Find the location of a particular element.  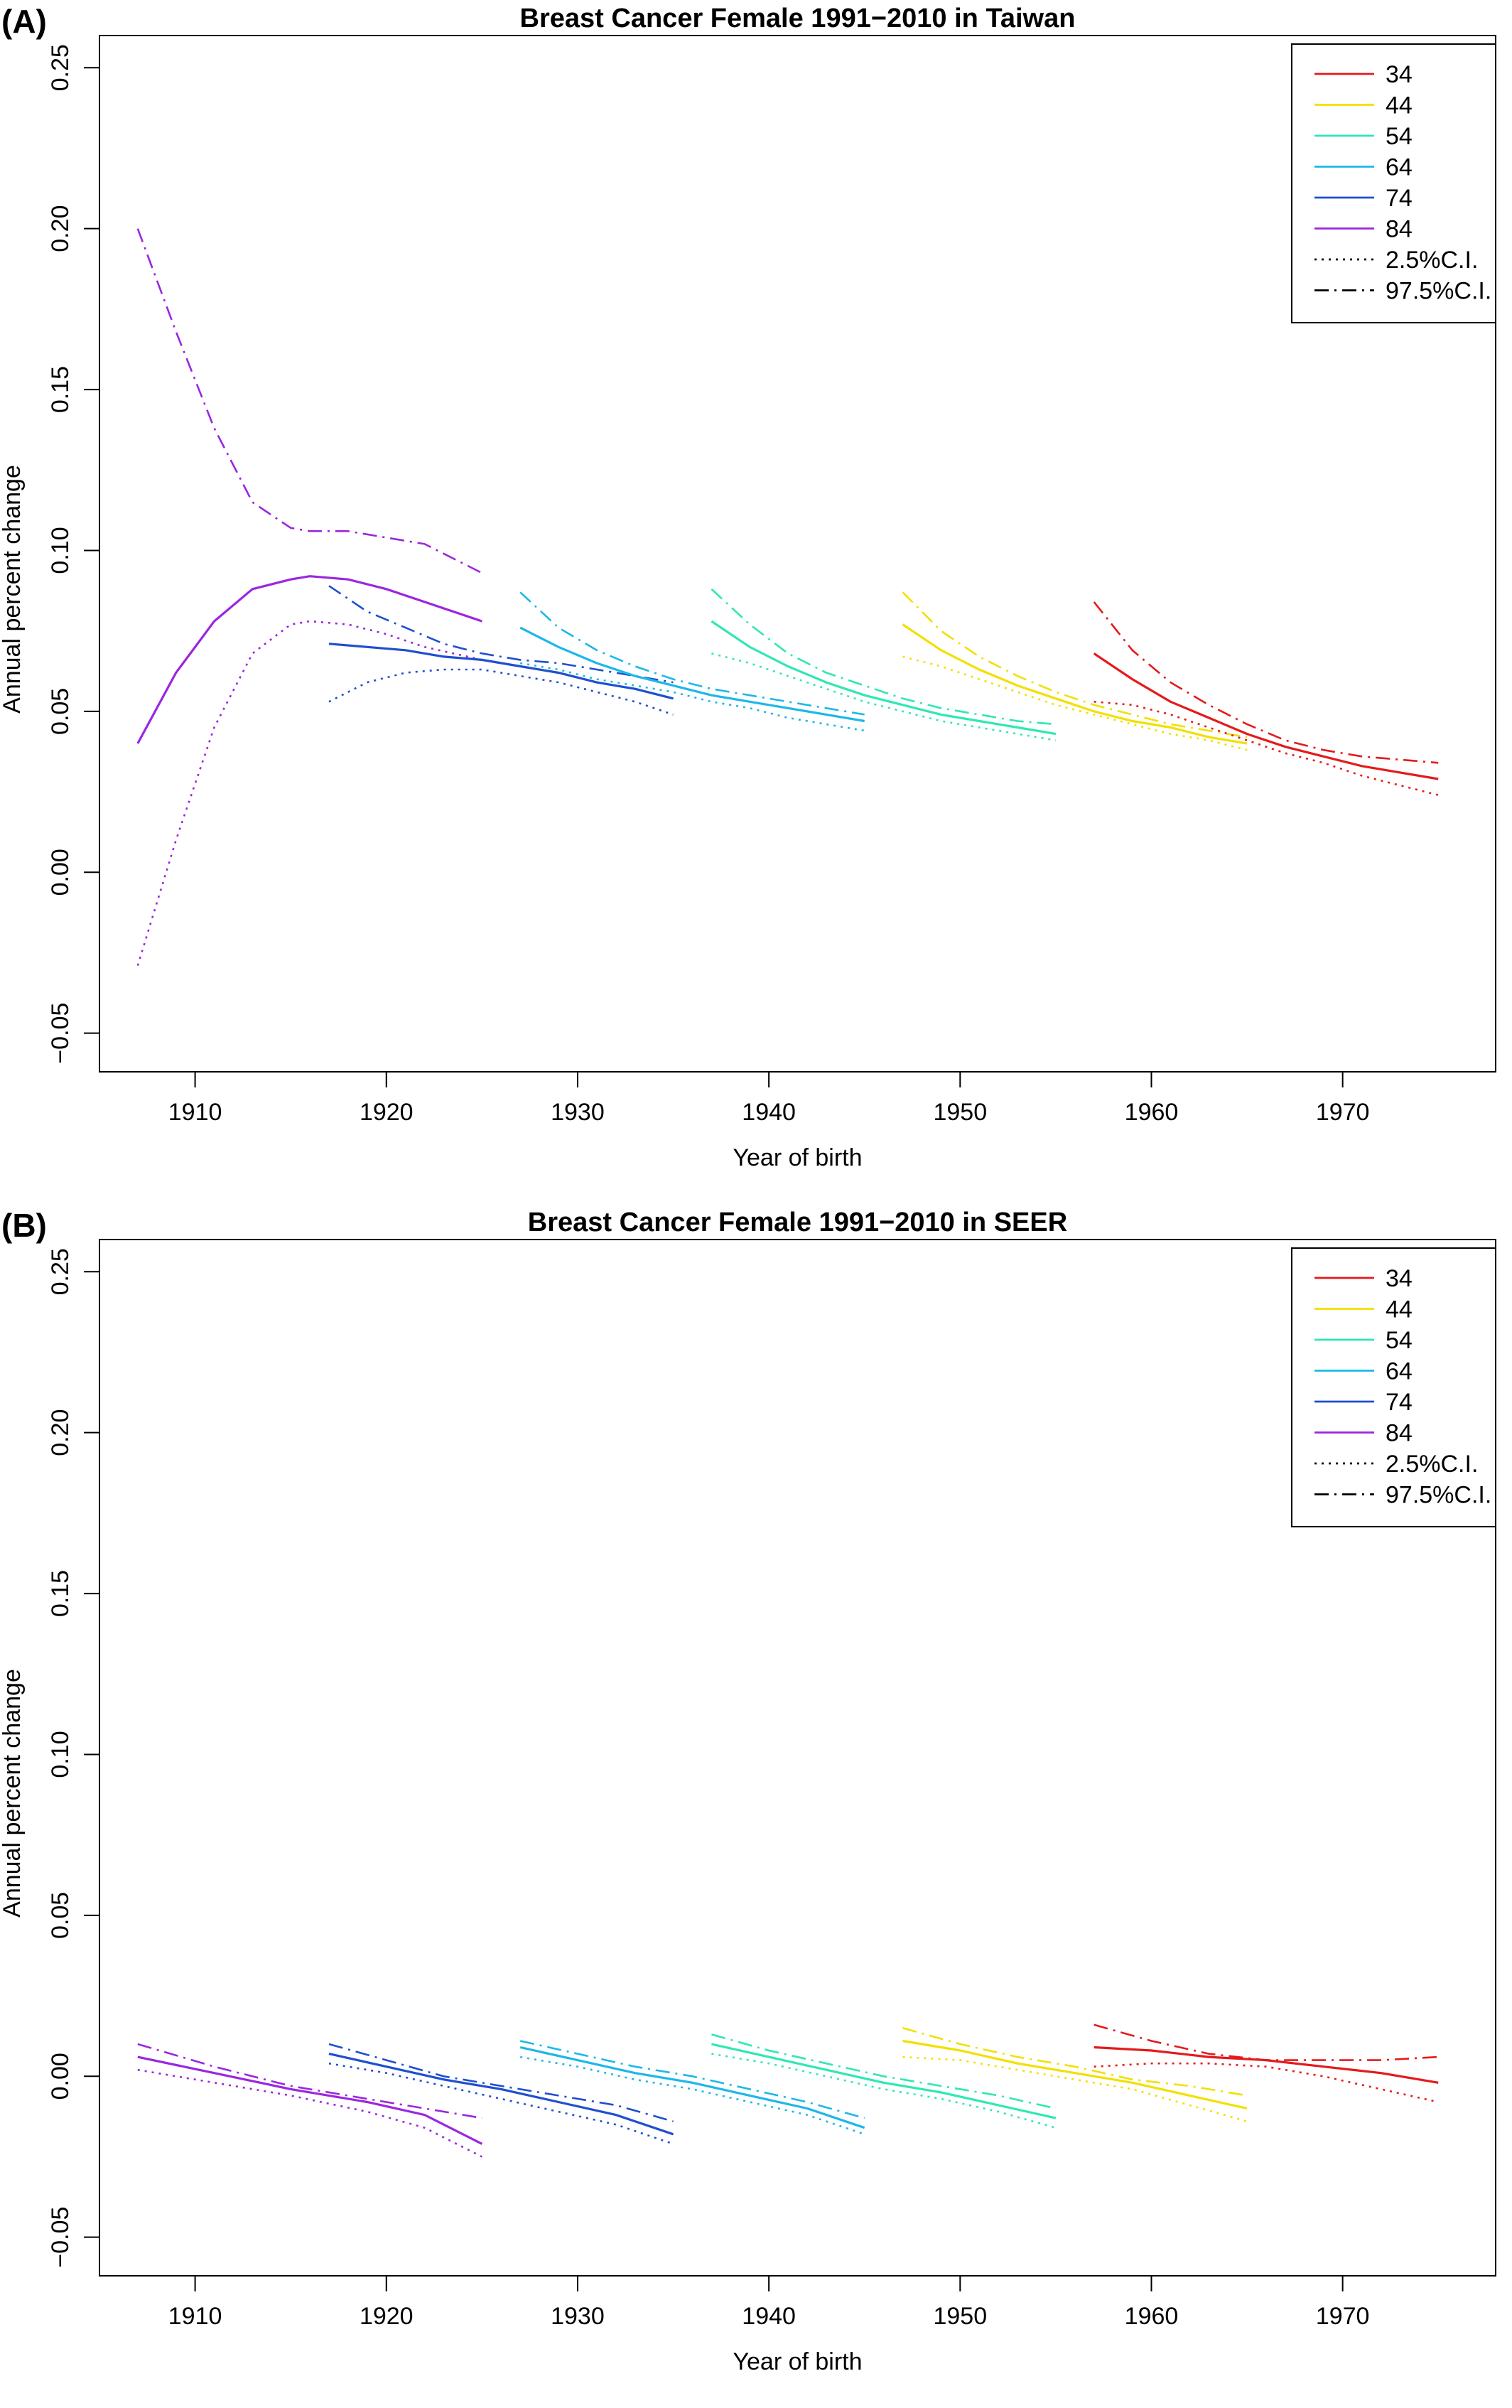

series-group is located at coordinates (788, 2090).